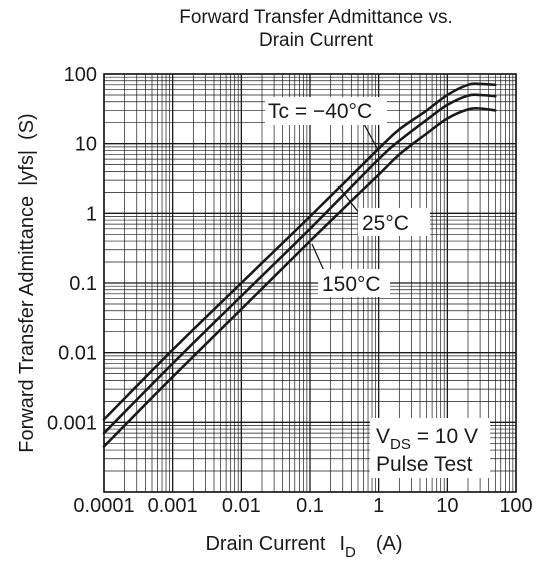 The image size is (550, 566). Describe the element at coordinates (447, 506) in the screenshot. I see `x-tick-label: 10` at that location.